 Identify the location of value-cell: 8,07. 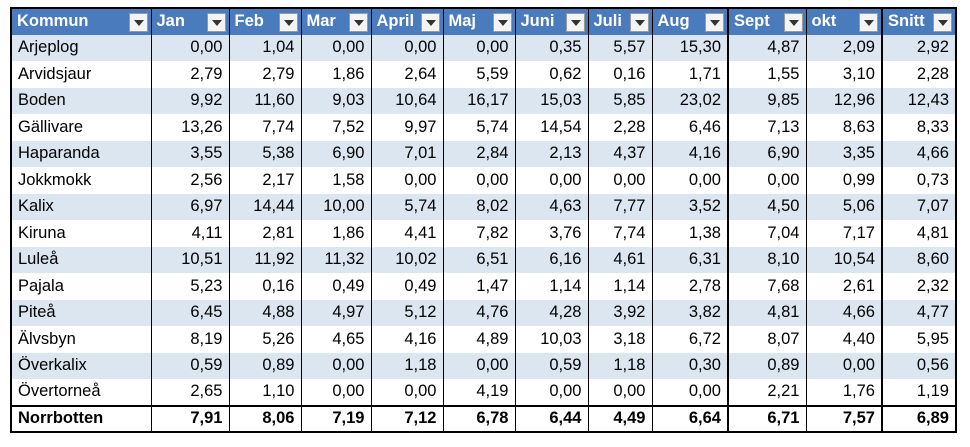
(767, 339).